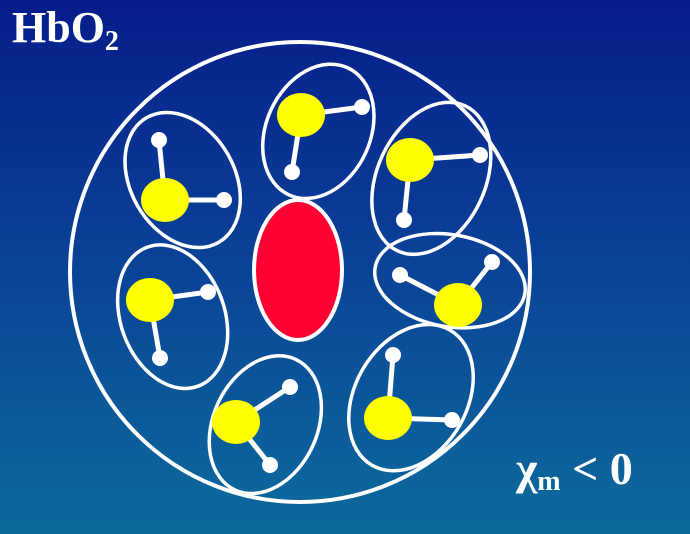  I want to click on title-label: HbO2, so click(65, 31).